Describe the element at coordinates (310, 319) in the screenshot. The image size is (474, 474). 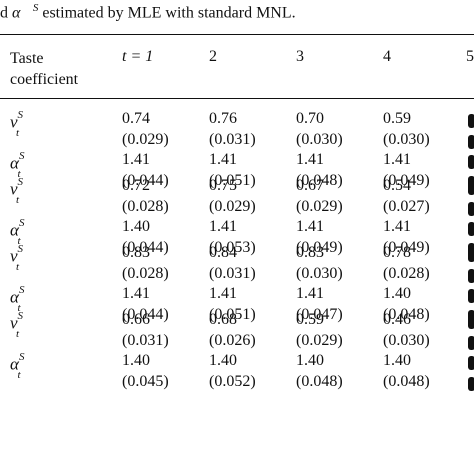
I see `cell-v-est-g4-c3: 0.59` at that location.